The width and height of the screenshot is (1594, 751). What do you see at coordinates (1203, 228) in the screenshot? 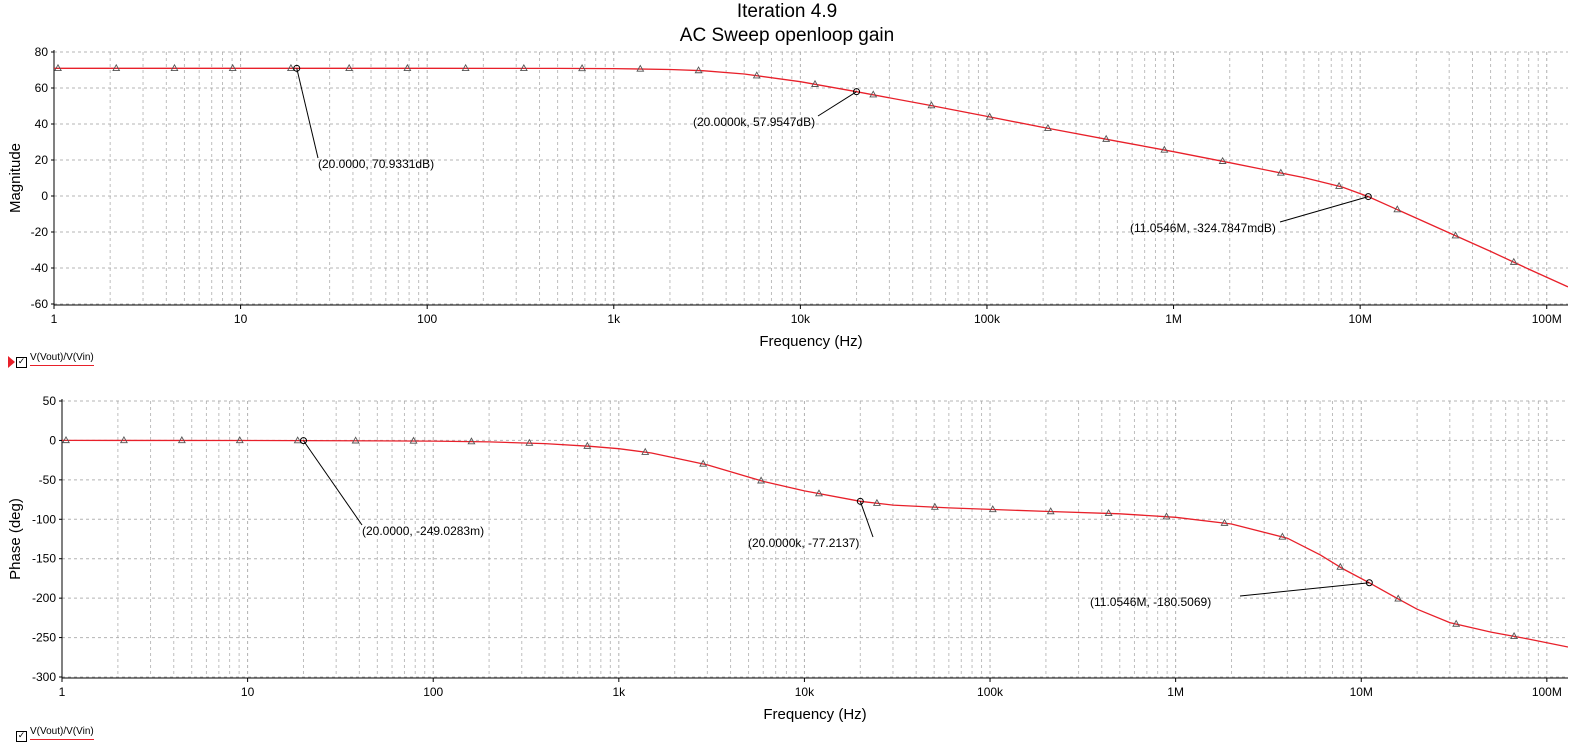
I see `annotation-label: (11.0546M, -324.7847mdB)` at bounding box center [1203, 228].